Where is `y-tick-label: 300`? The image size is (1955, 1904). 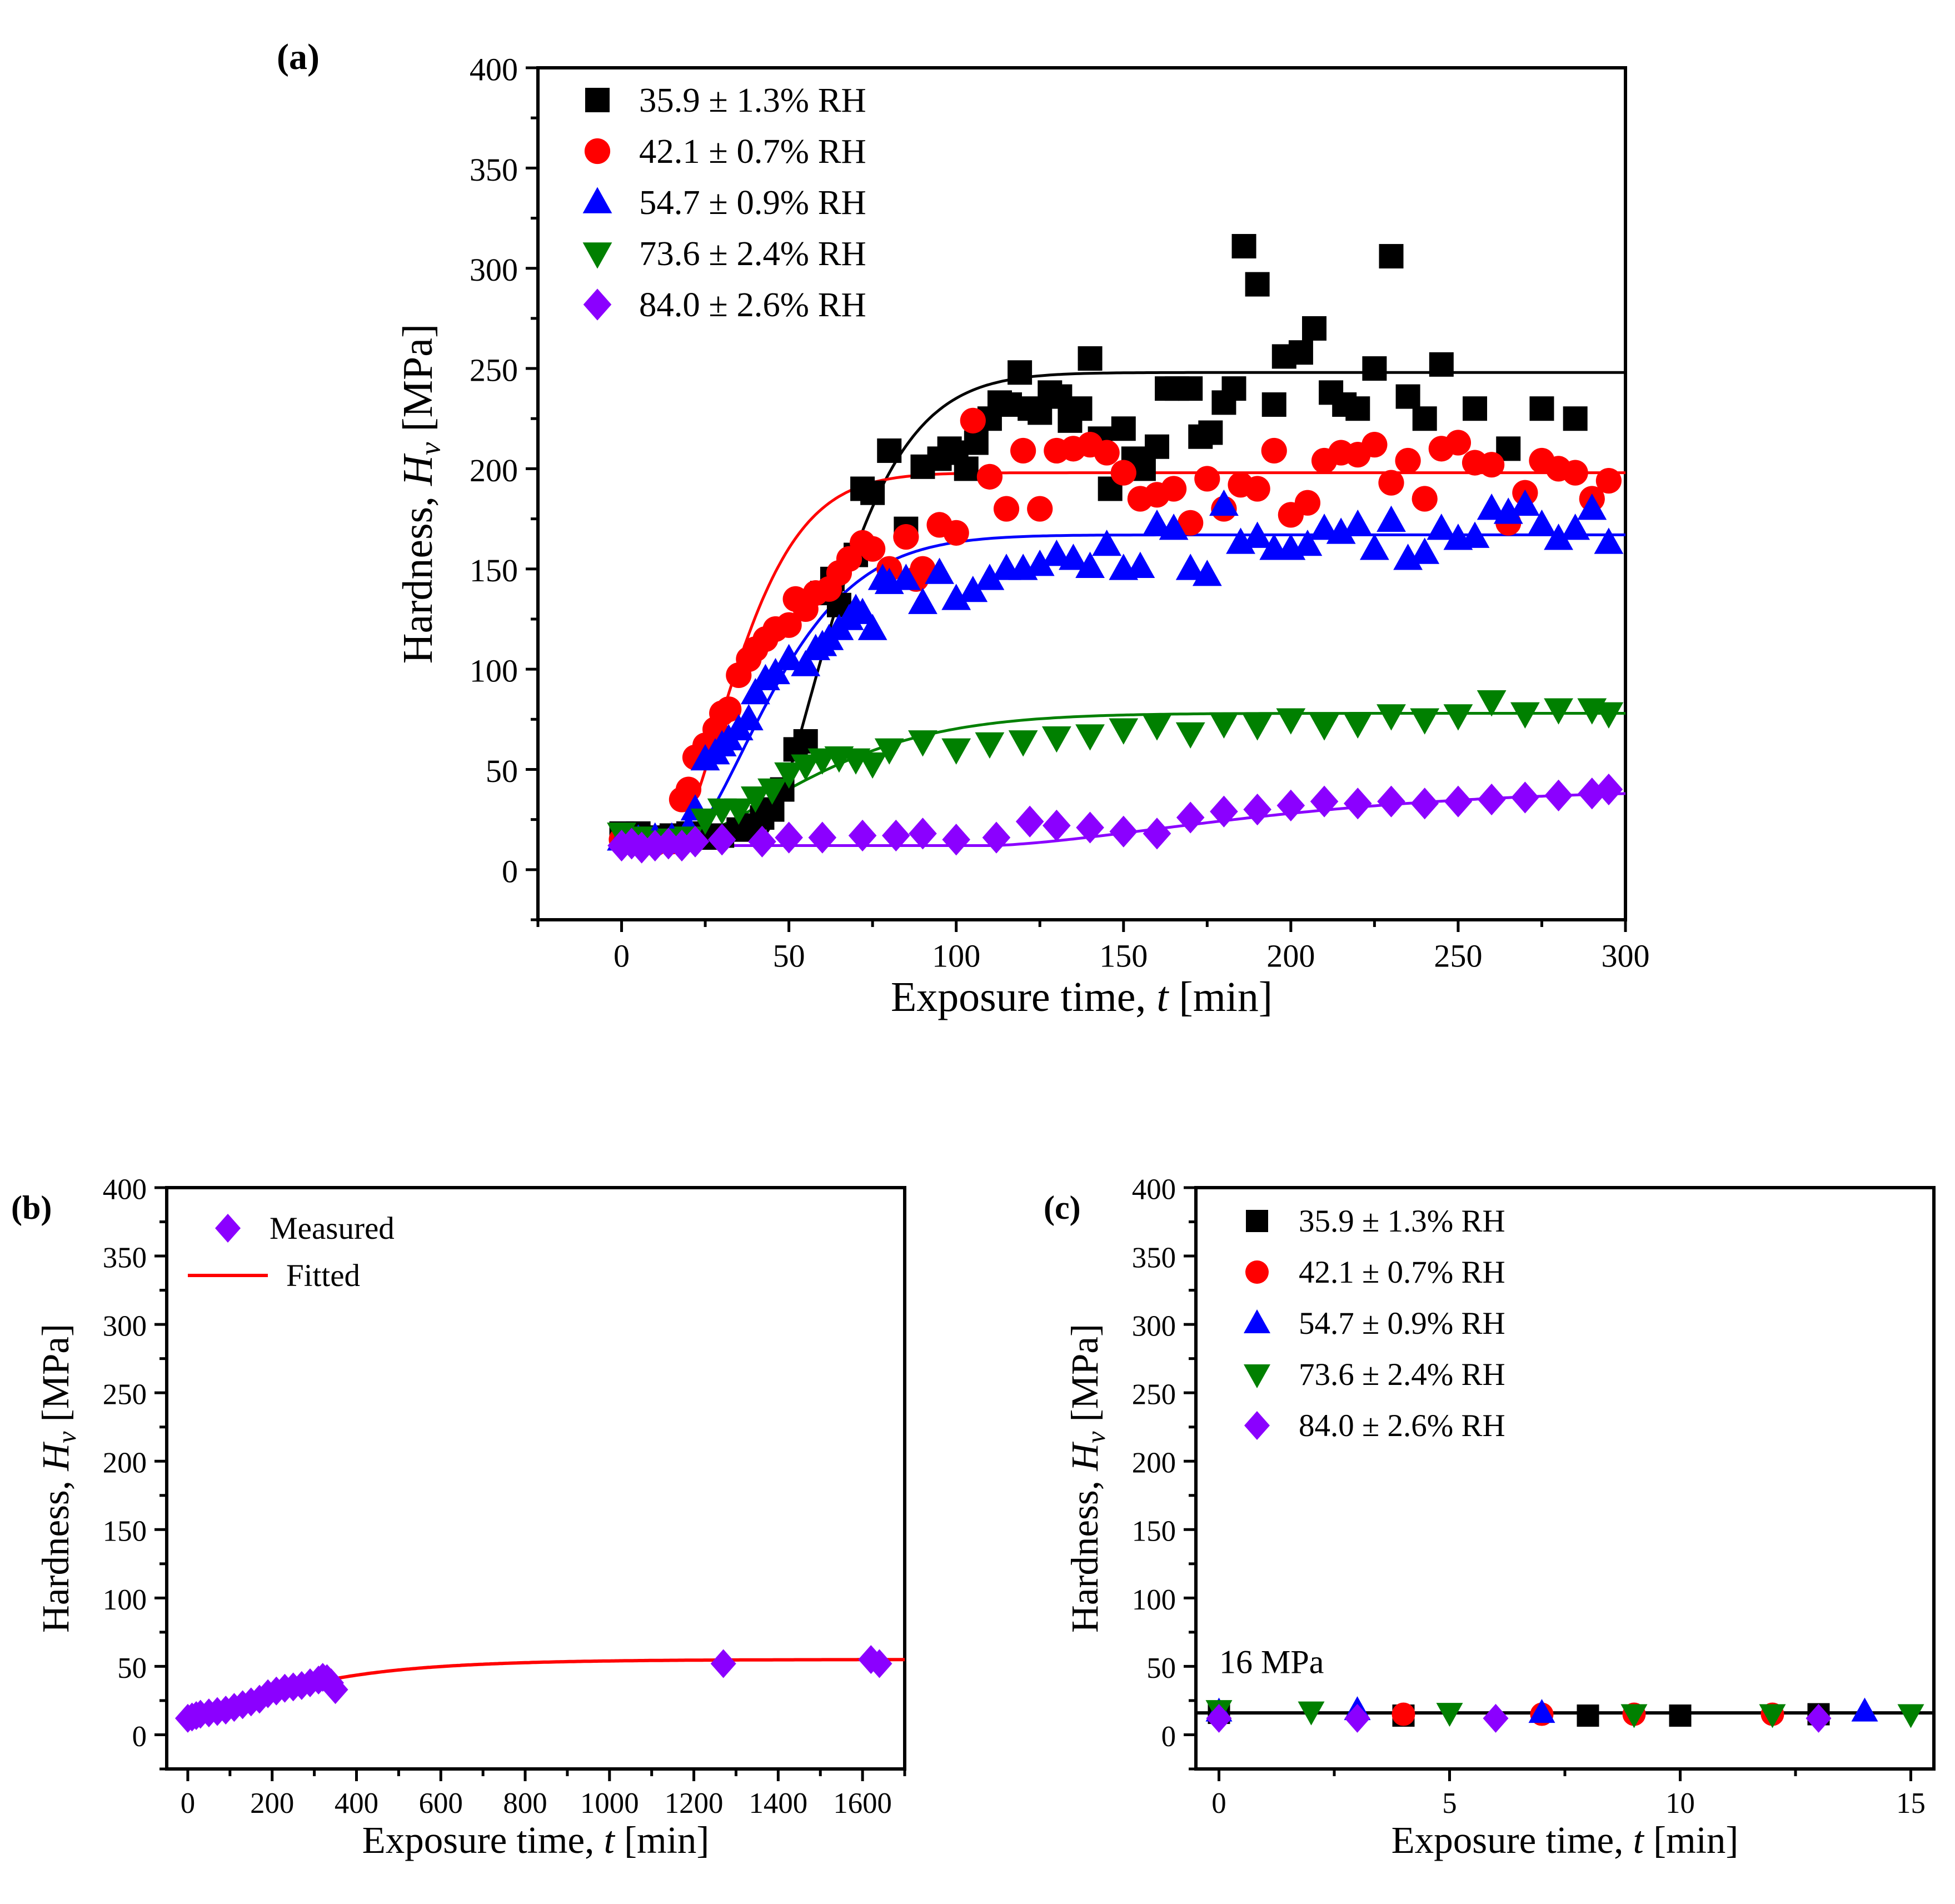
y-tick-label: 300 is located at coordinates (125, 1326).